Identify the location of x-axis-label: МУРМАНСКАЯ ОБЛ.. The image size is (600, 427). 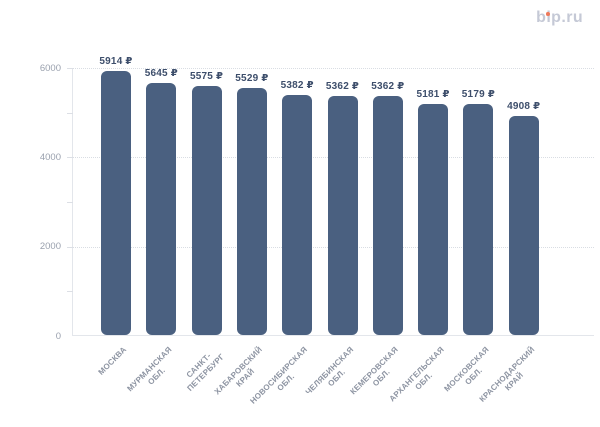
(149, 369).